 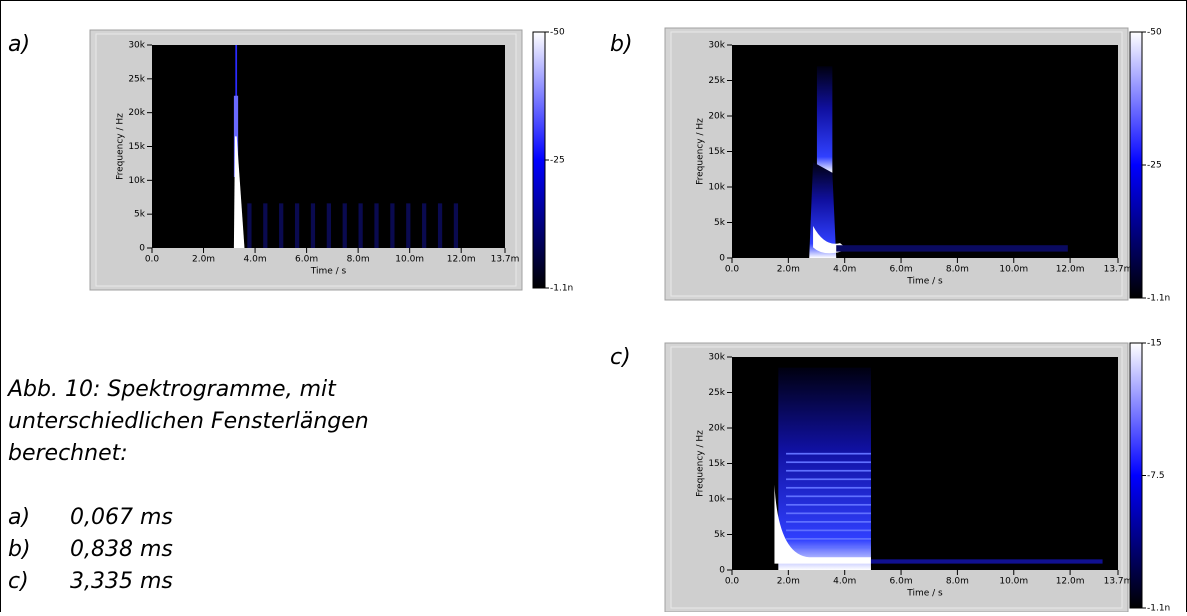 What do you see at coordinates (621, 44) in the screenshot?
I see `panel-label: b)` at bounding box center [621, 44].